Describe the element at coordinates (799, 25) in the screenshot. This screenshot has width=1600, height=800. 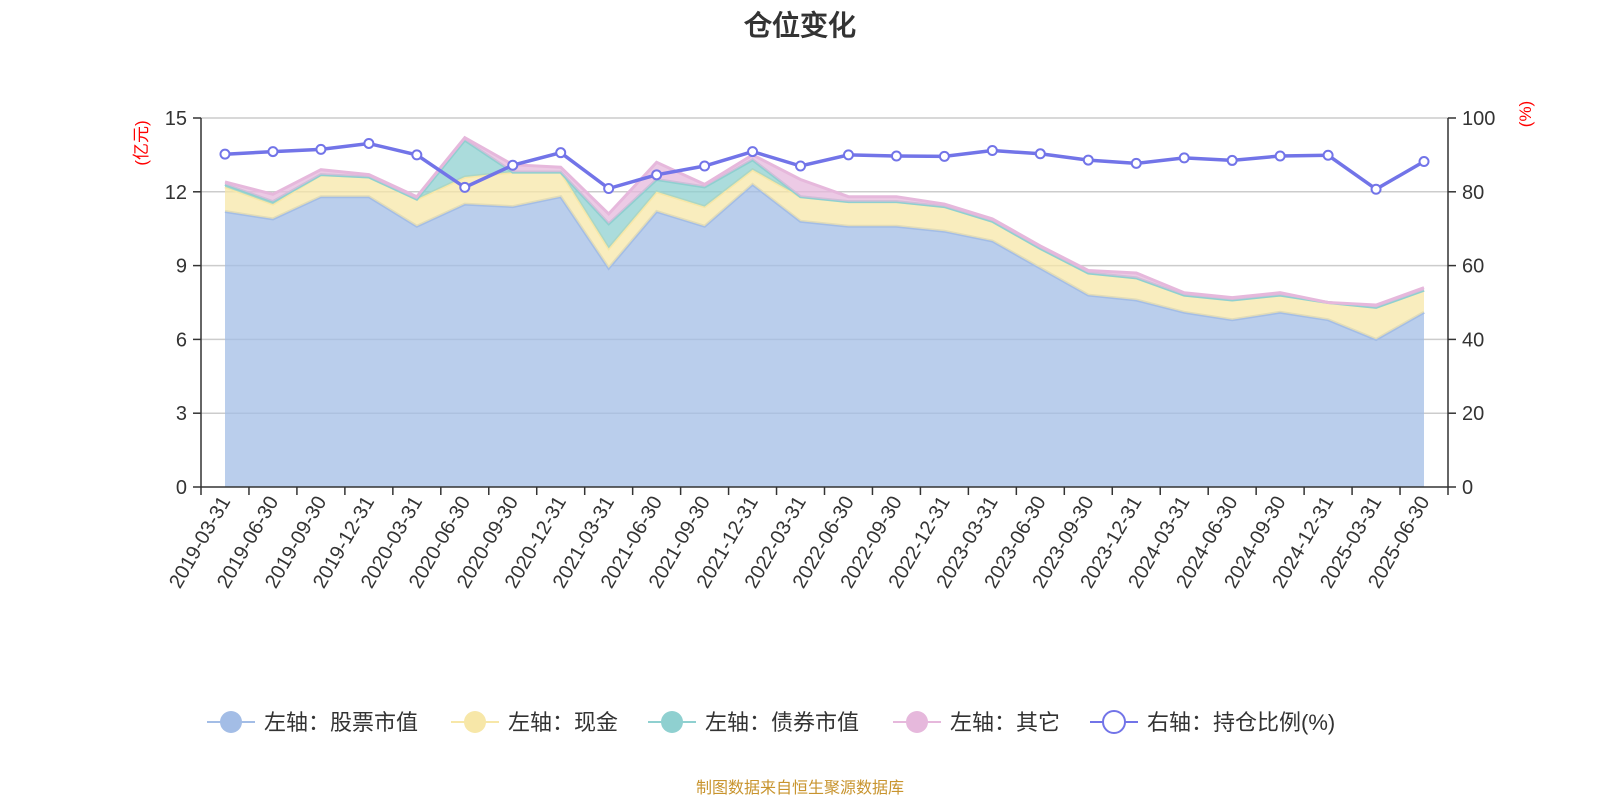
I see `chart-title: 仓位变化` at that location.